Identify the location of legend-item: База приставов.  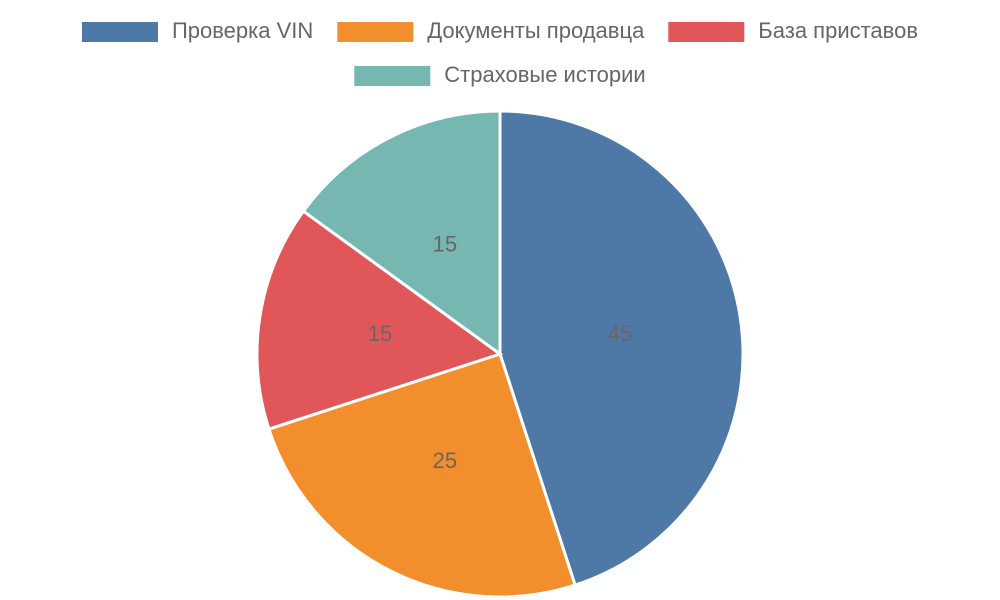
(793, 30).